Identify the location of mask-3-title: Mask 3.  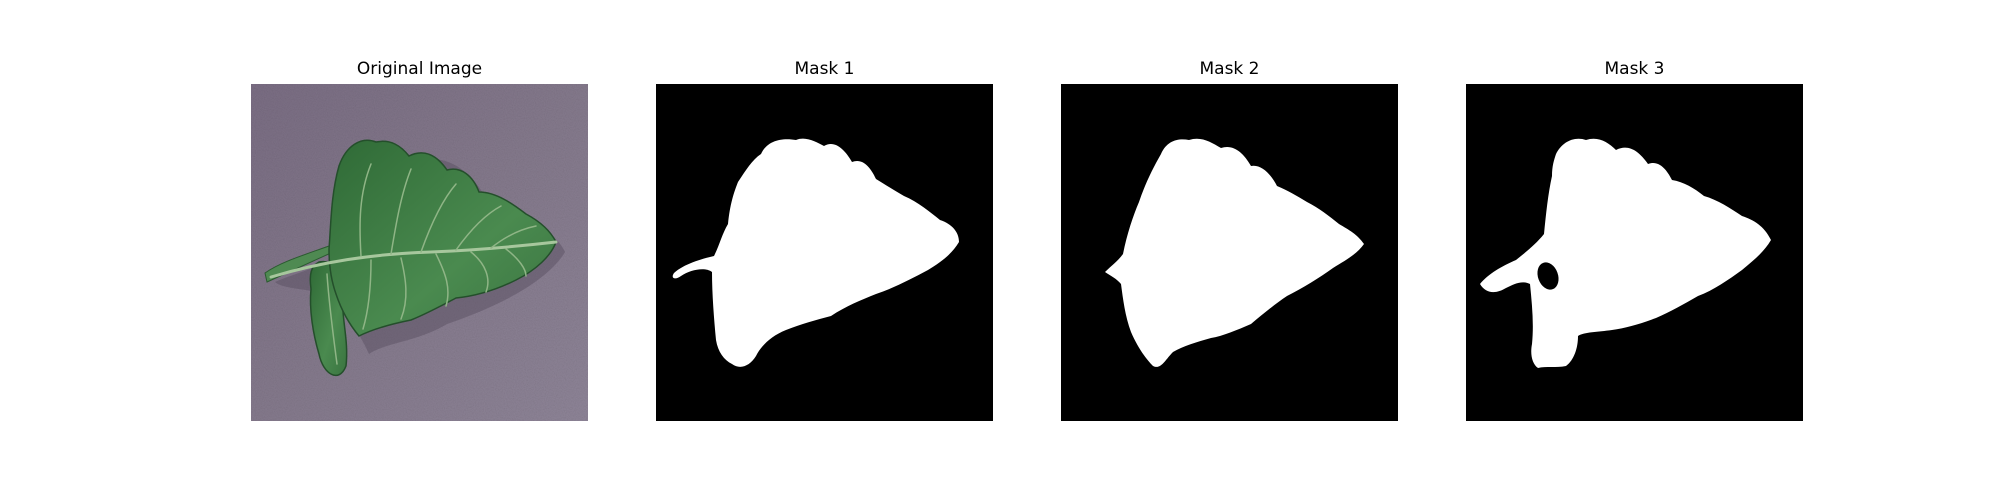
(1634, 69).